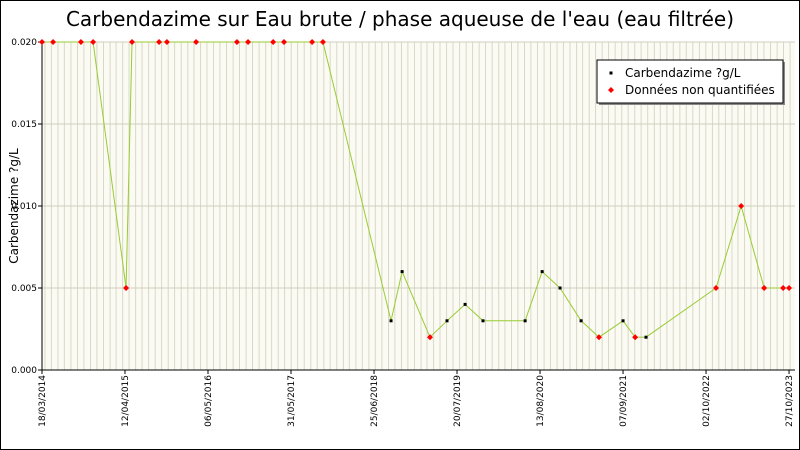 The height and width of the screenshot is (450, 800). I want to click on x-tick-label: 31/05/2017, so click(292, 401).